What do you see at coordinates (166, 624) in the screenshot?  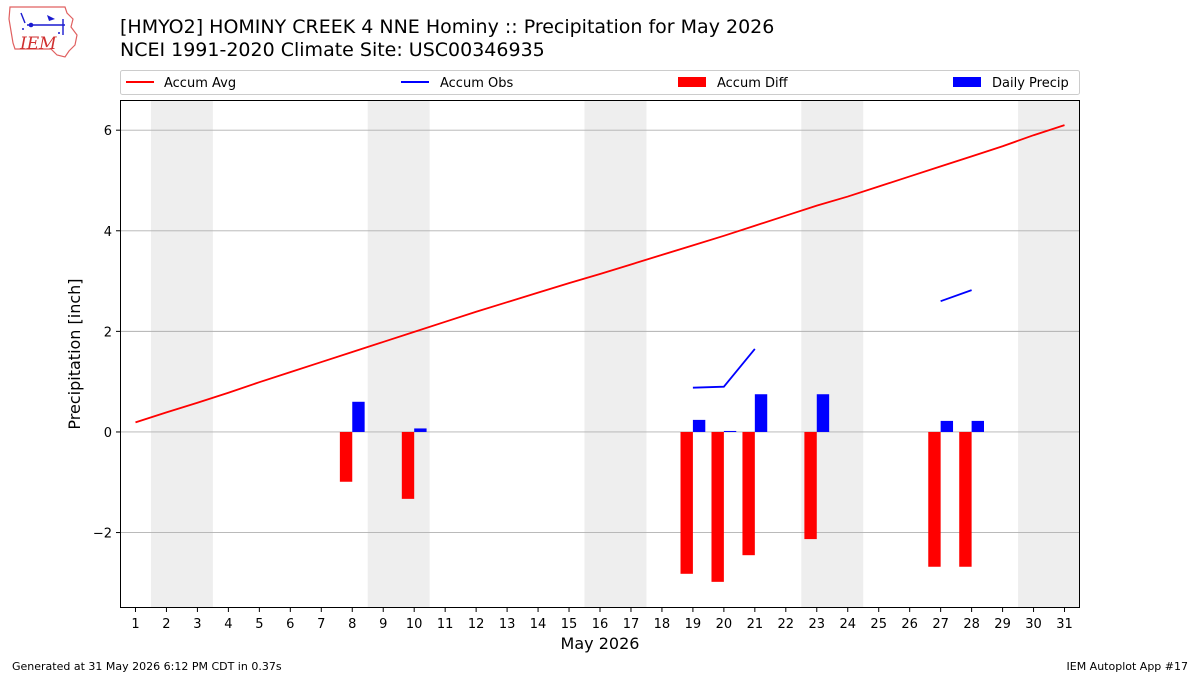 I see `x-tick-label: 2` at bounding box center [166, 624].